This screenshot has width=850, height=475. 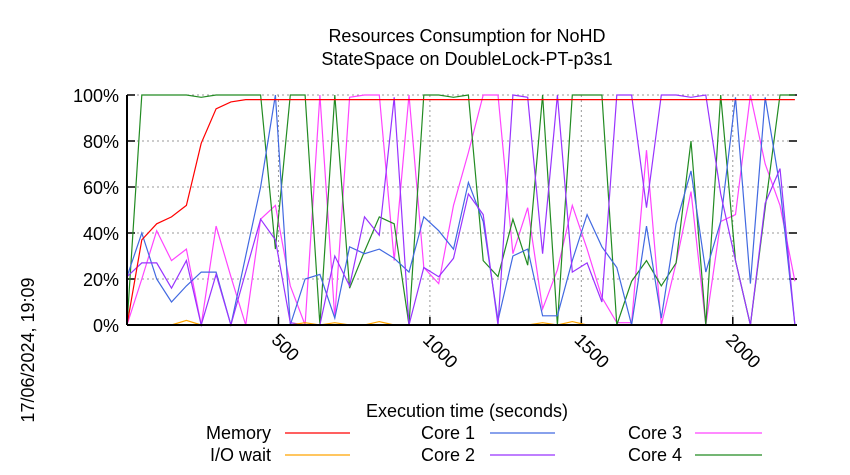 I want to click on legend-label-core-1: Core 1, so click(x=448, y=433).